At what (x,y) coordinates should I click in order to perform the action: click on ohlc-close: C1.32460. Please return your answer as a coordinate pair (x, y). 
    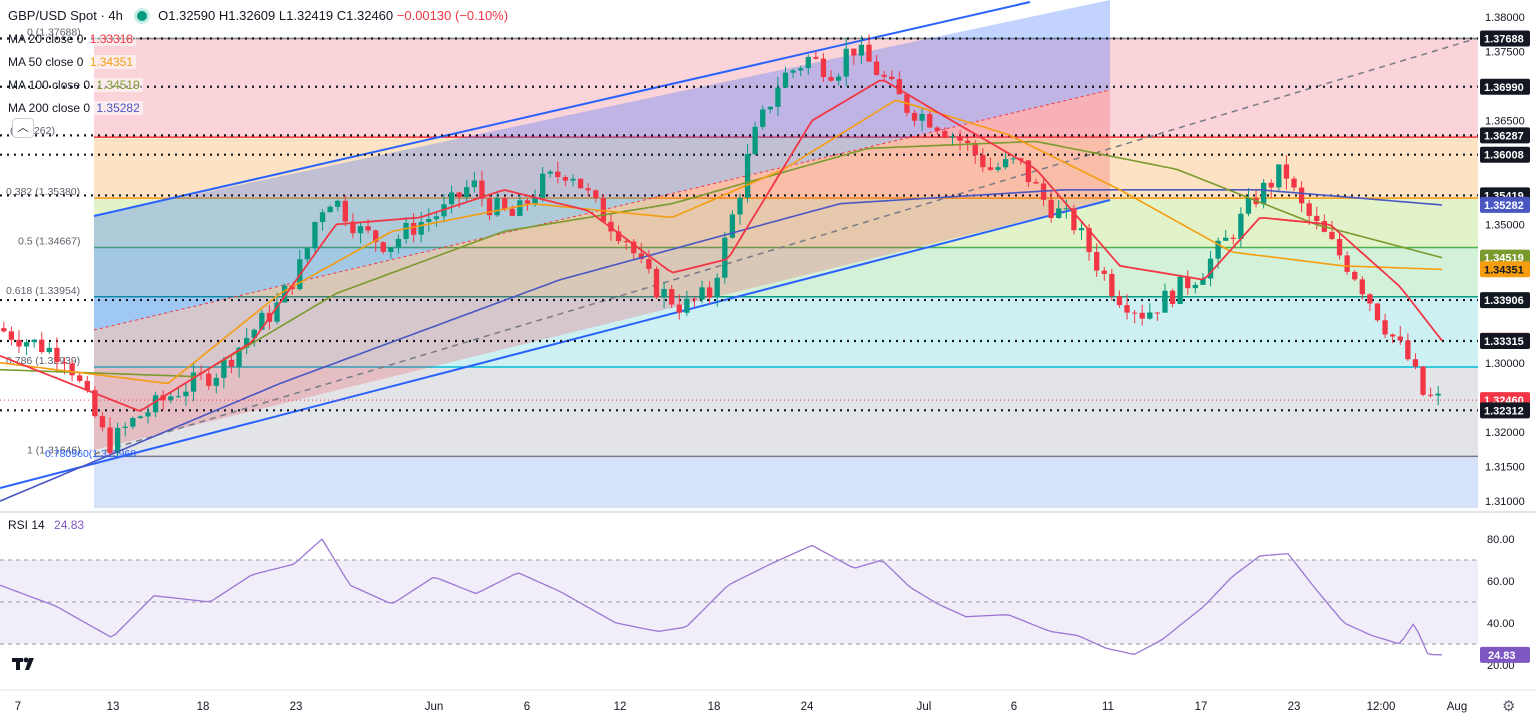
    Looking at the image, I should click on (365, 15).